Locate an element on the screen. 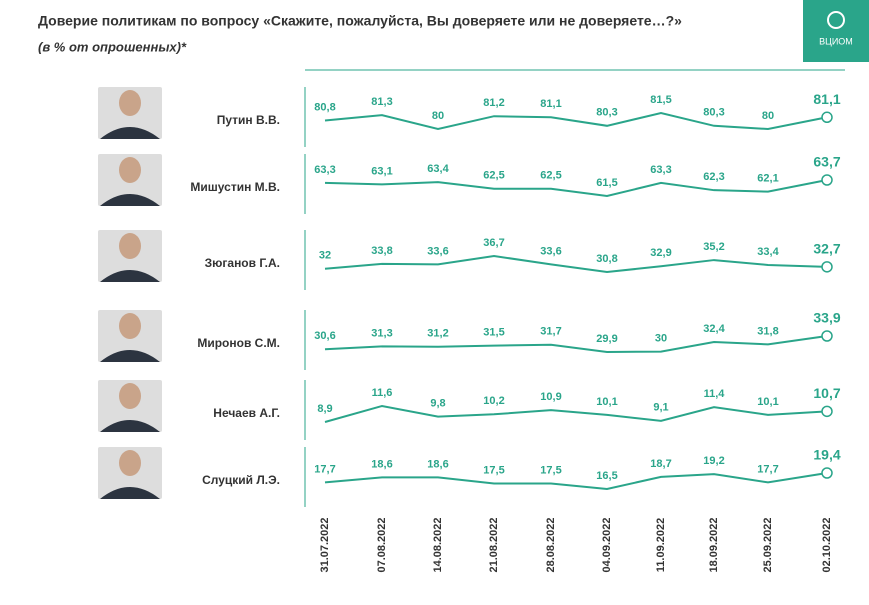  value-label: 32,4 is located at coordinates (714, 329).